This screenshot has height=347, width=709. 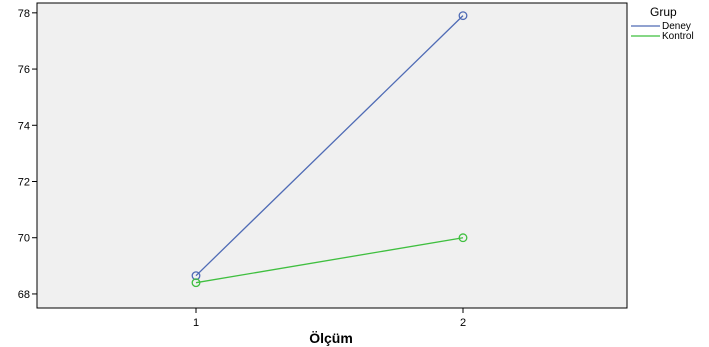 I want to click on legend-title: Grup, so click(x=663, y=12).